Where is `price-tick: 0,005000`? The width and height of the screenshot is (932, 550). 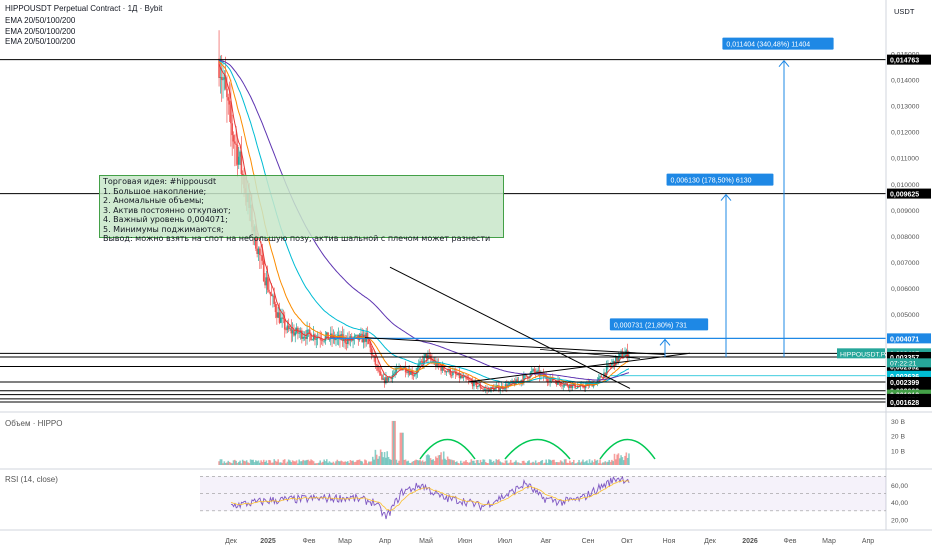
price-tick: 0,005000 is located at coordinates (905, 315).